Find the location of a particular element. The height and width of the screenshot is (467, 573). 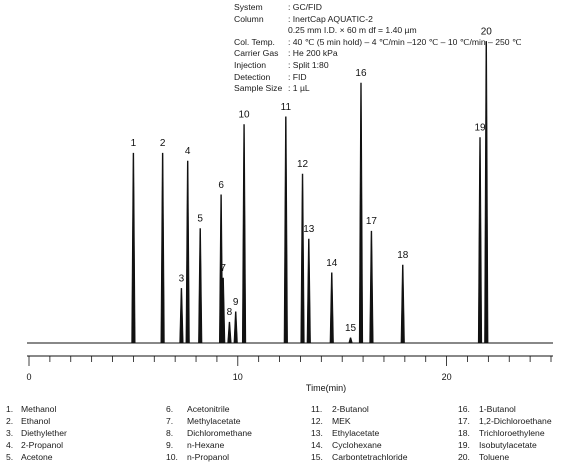

legend-number: 14. is located at coordinates (317, 445).